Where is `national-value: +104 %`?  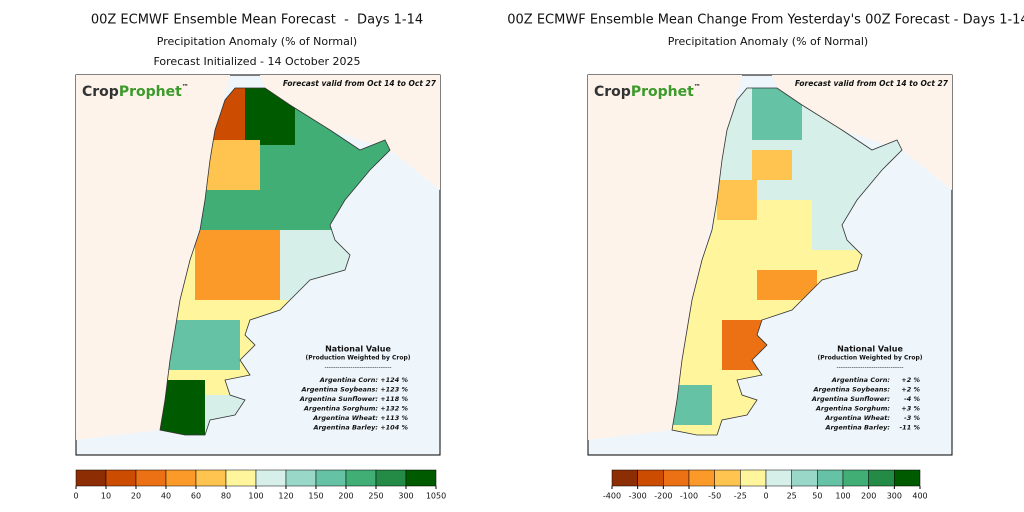
national-value: +104 % is located at coordinates (394, 428).